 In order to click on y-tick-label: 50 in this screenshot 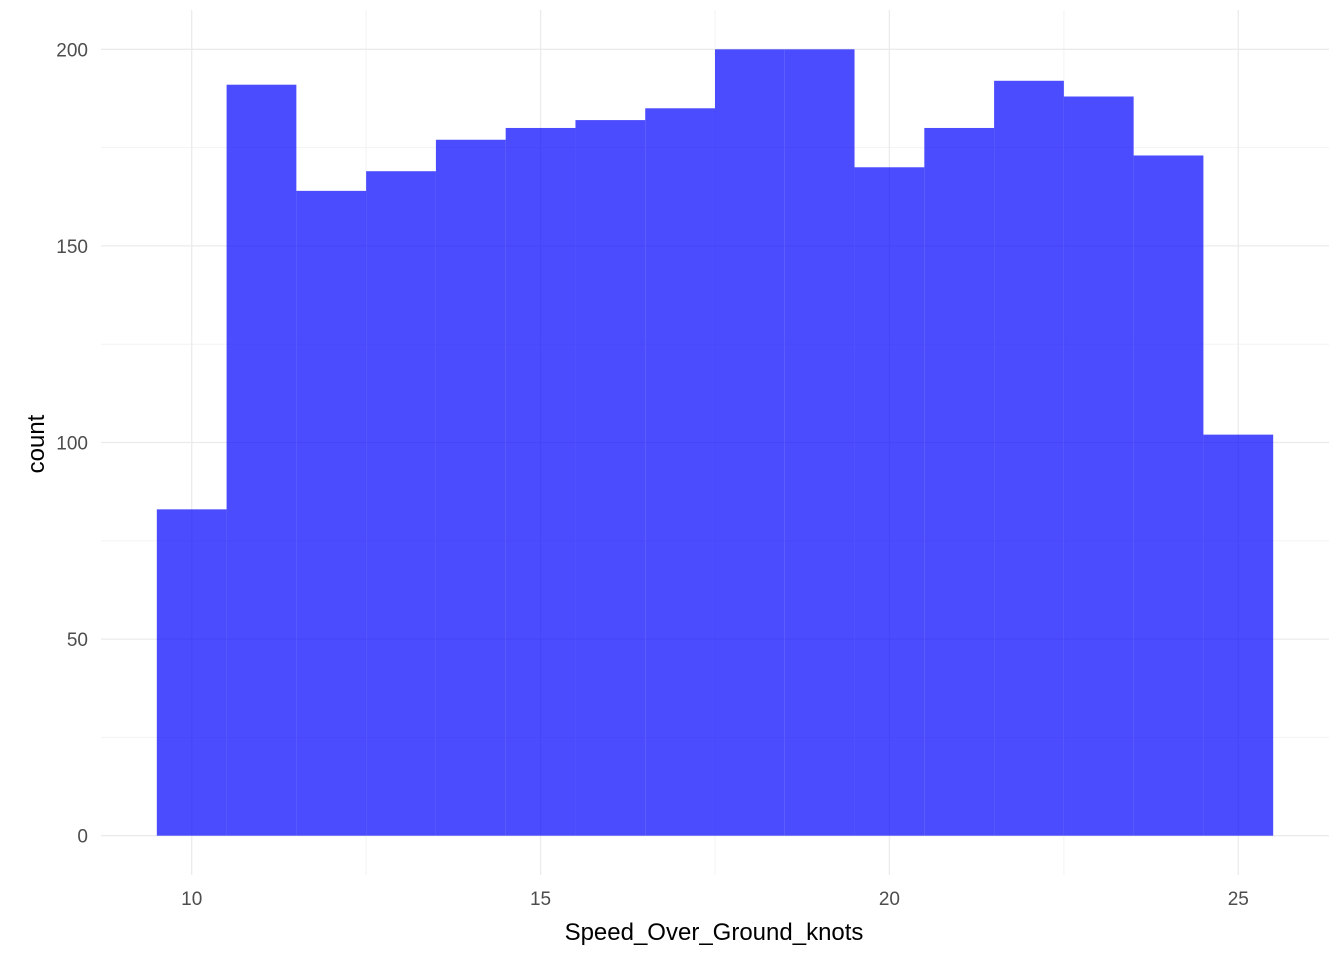, I will do `click(77, 640)`.